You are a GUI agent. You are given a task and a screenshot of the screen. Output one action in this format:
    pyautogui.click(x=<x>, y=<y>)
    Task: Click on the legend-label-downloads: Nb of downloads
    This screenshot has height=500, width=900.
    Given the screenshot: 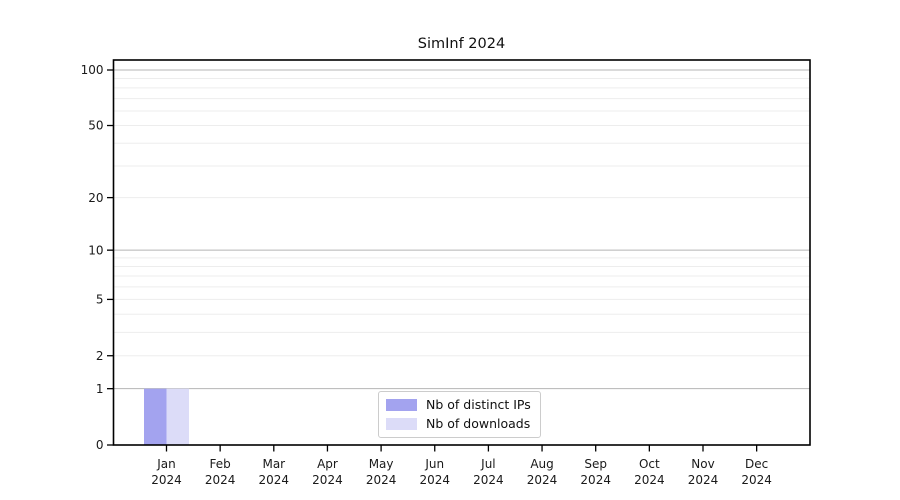 What is the action you would take?
    pyautogui.click(x=478, y=423)
    